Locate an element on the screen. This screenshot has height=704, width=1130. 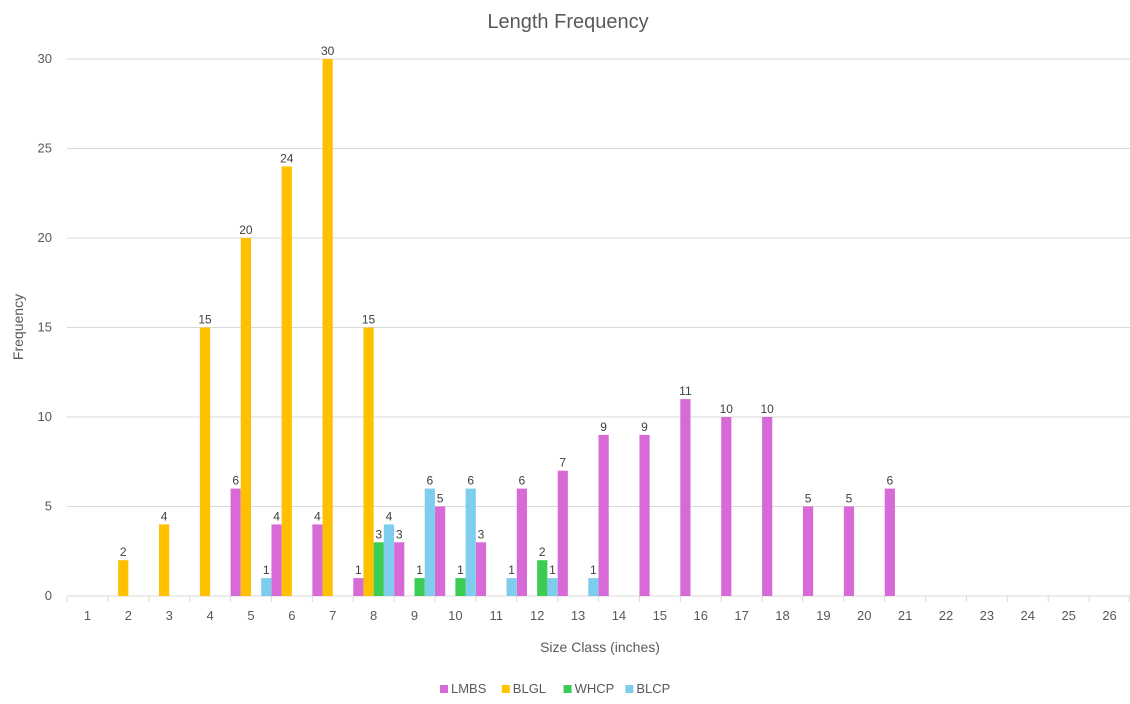
x-tick-label: 19 is located at coordinates (823, 615).